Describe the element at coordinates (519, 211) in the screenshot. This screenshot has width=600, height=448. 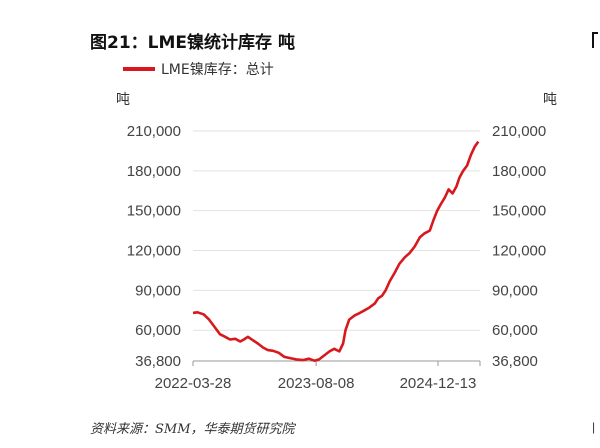
I see `right-y-tick-label: 150,000` at that location.